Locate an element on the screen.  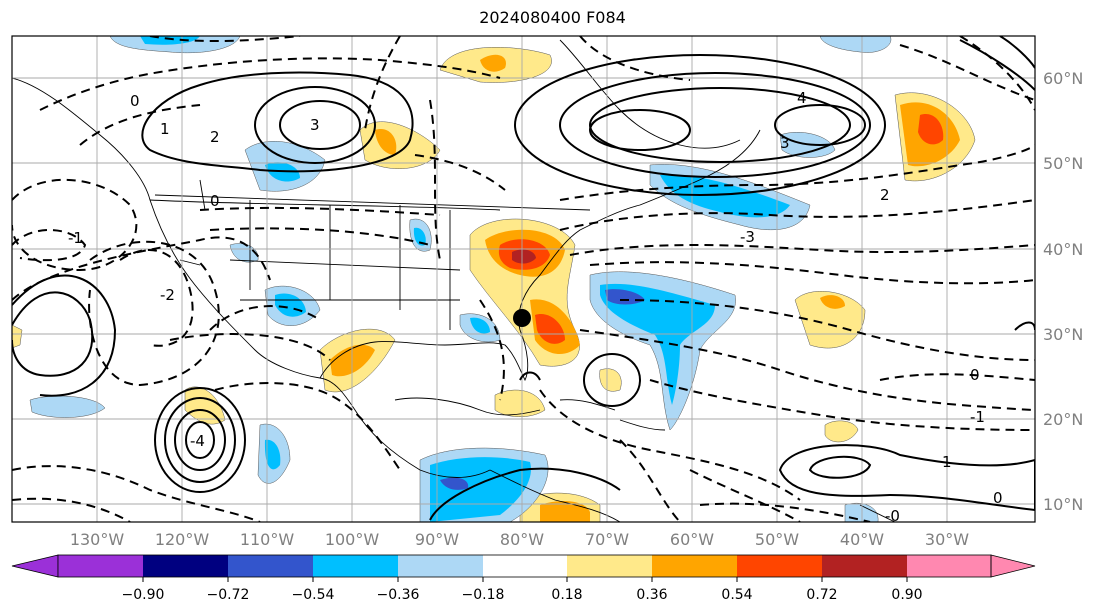
colorbar-tick: −0.90 is located at coordinates (143, 595).